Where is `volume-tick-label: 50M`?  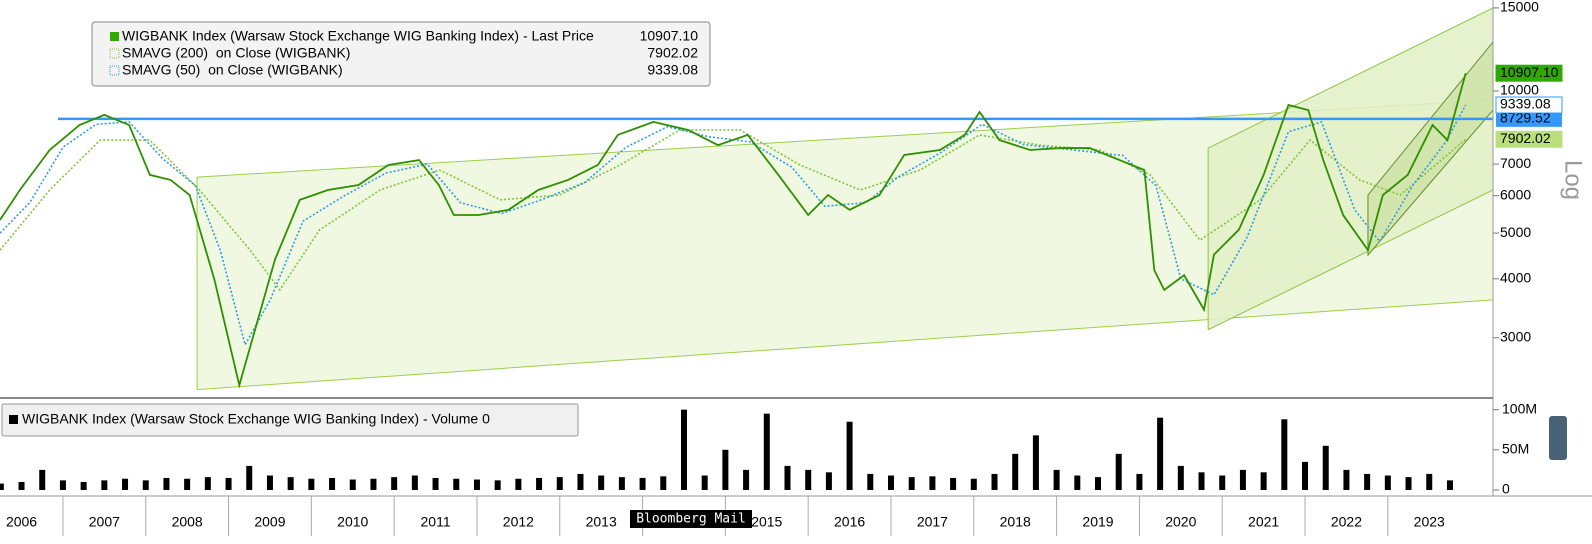
volume-tick-label: 50M is located at coordinates (1515, 449).